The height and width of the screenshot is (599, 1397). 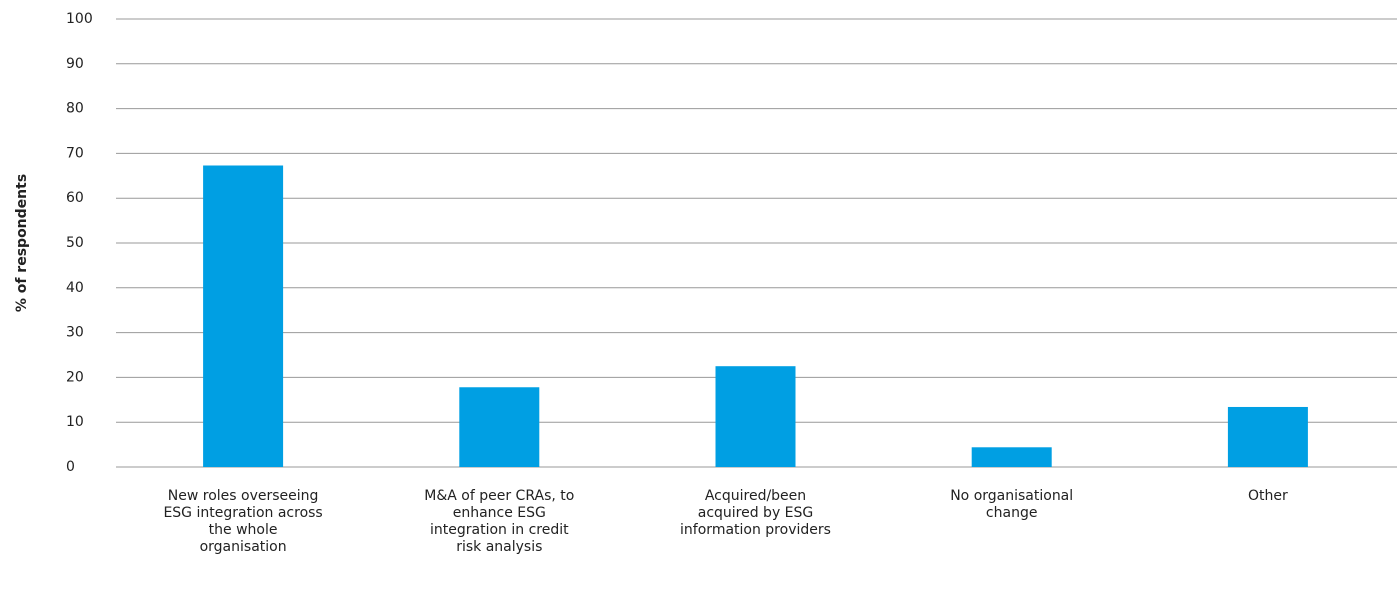 What do you see at coordinates (70, 467) in the screenshot?
I see `y-tick-label: 0` at bounding box center [70, 467].